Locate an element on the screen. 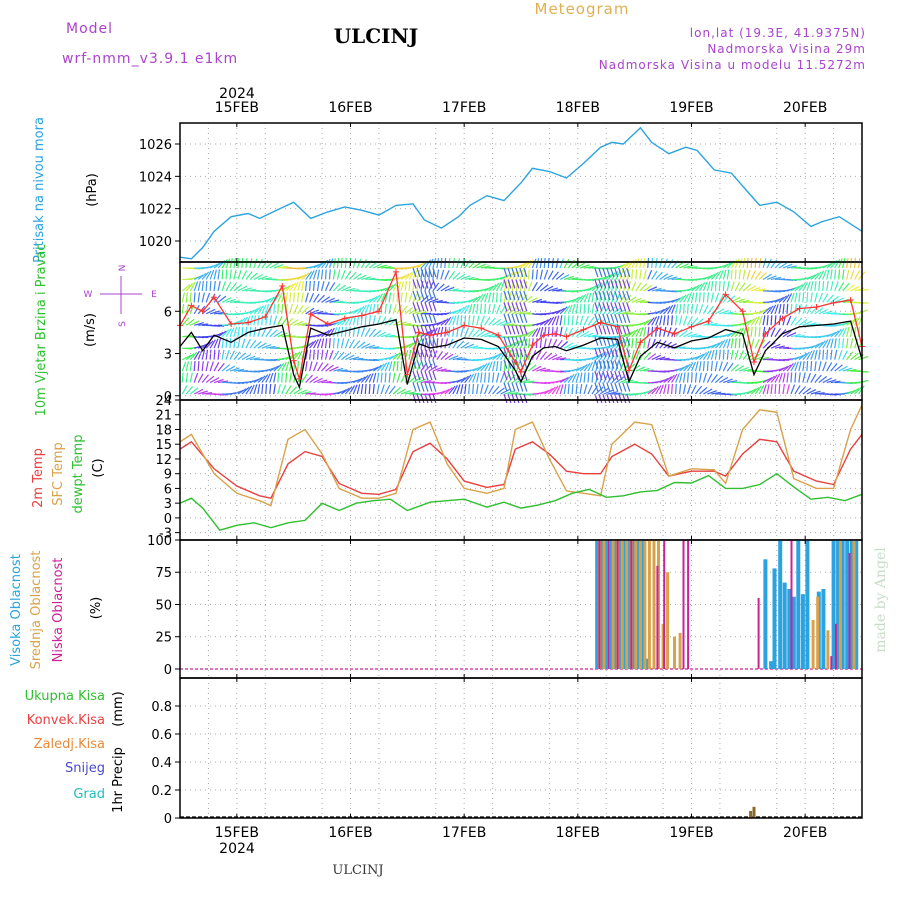 The height and width of the screenshot is (900, 900). precip-ytick-label: 0.2 is located at coordinates (161, 791).